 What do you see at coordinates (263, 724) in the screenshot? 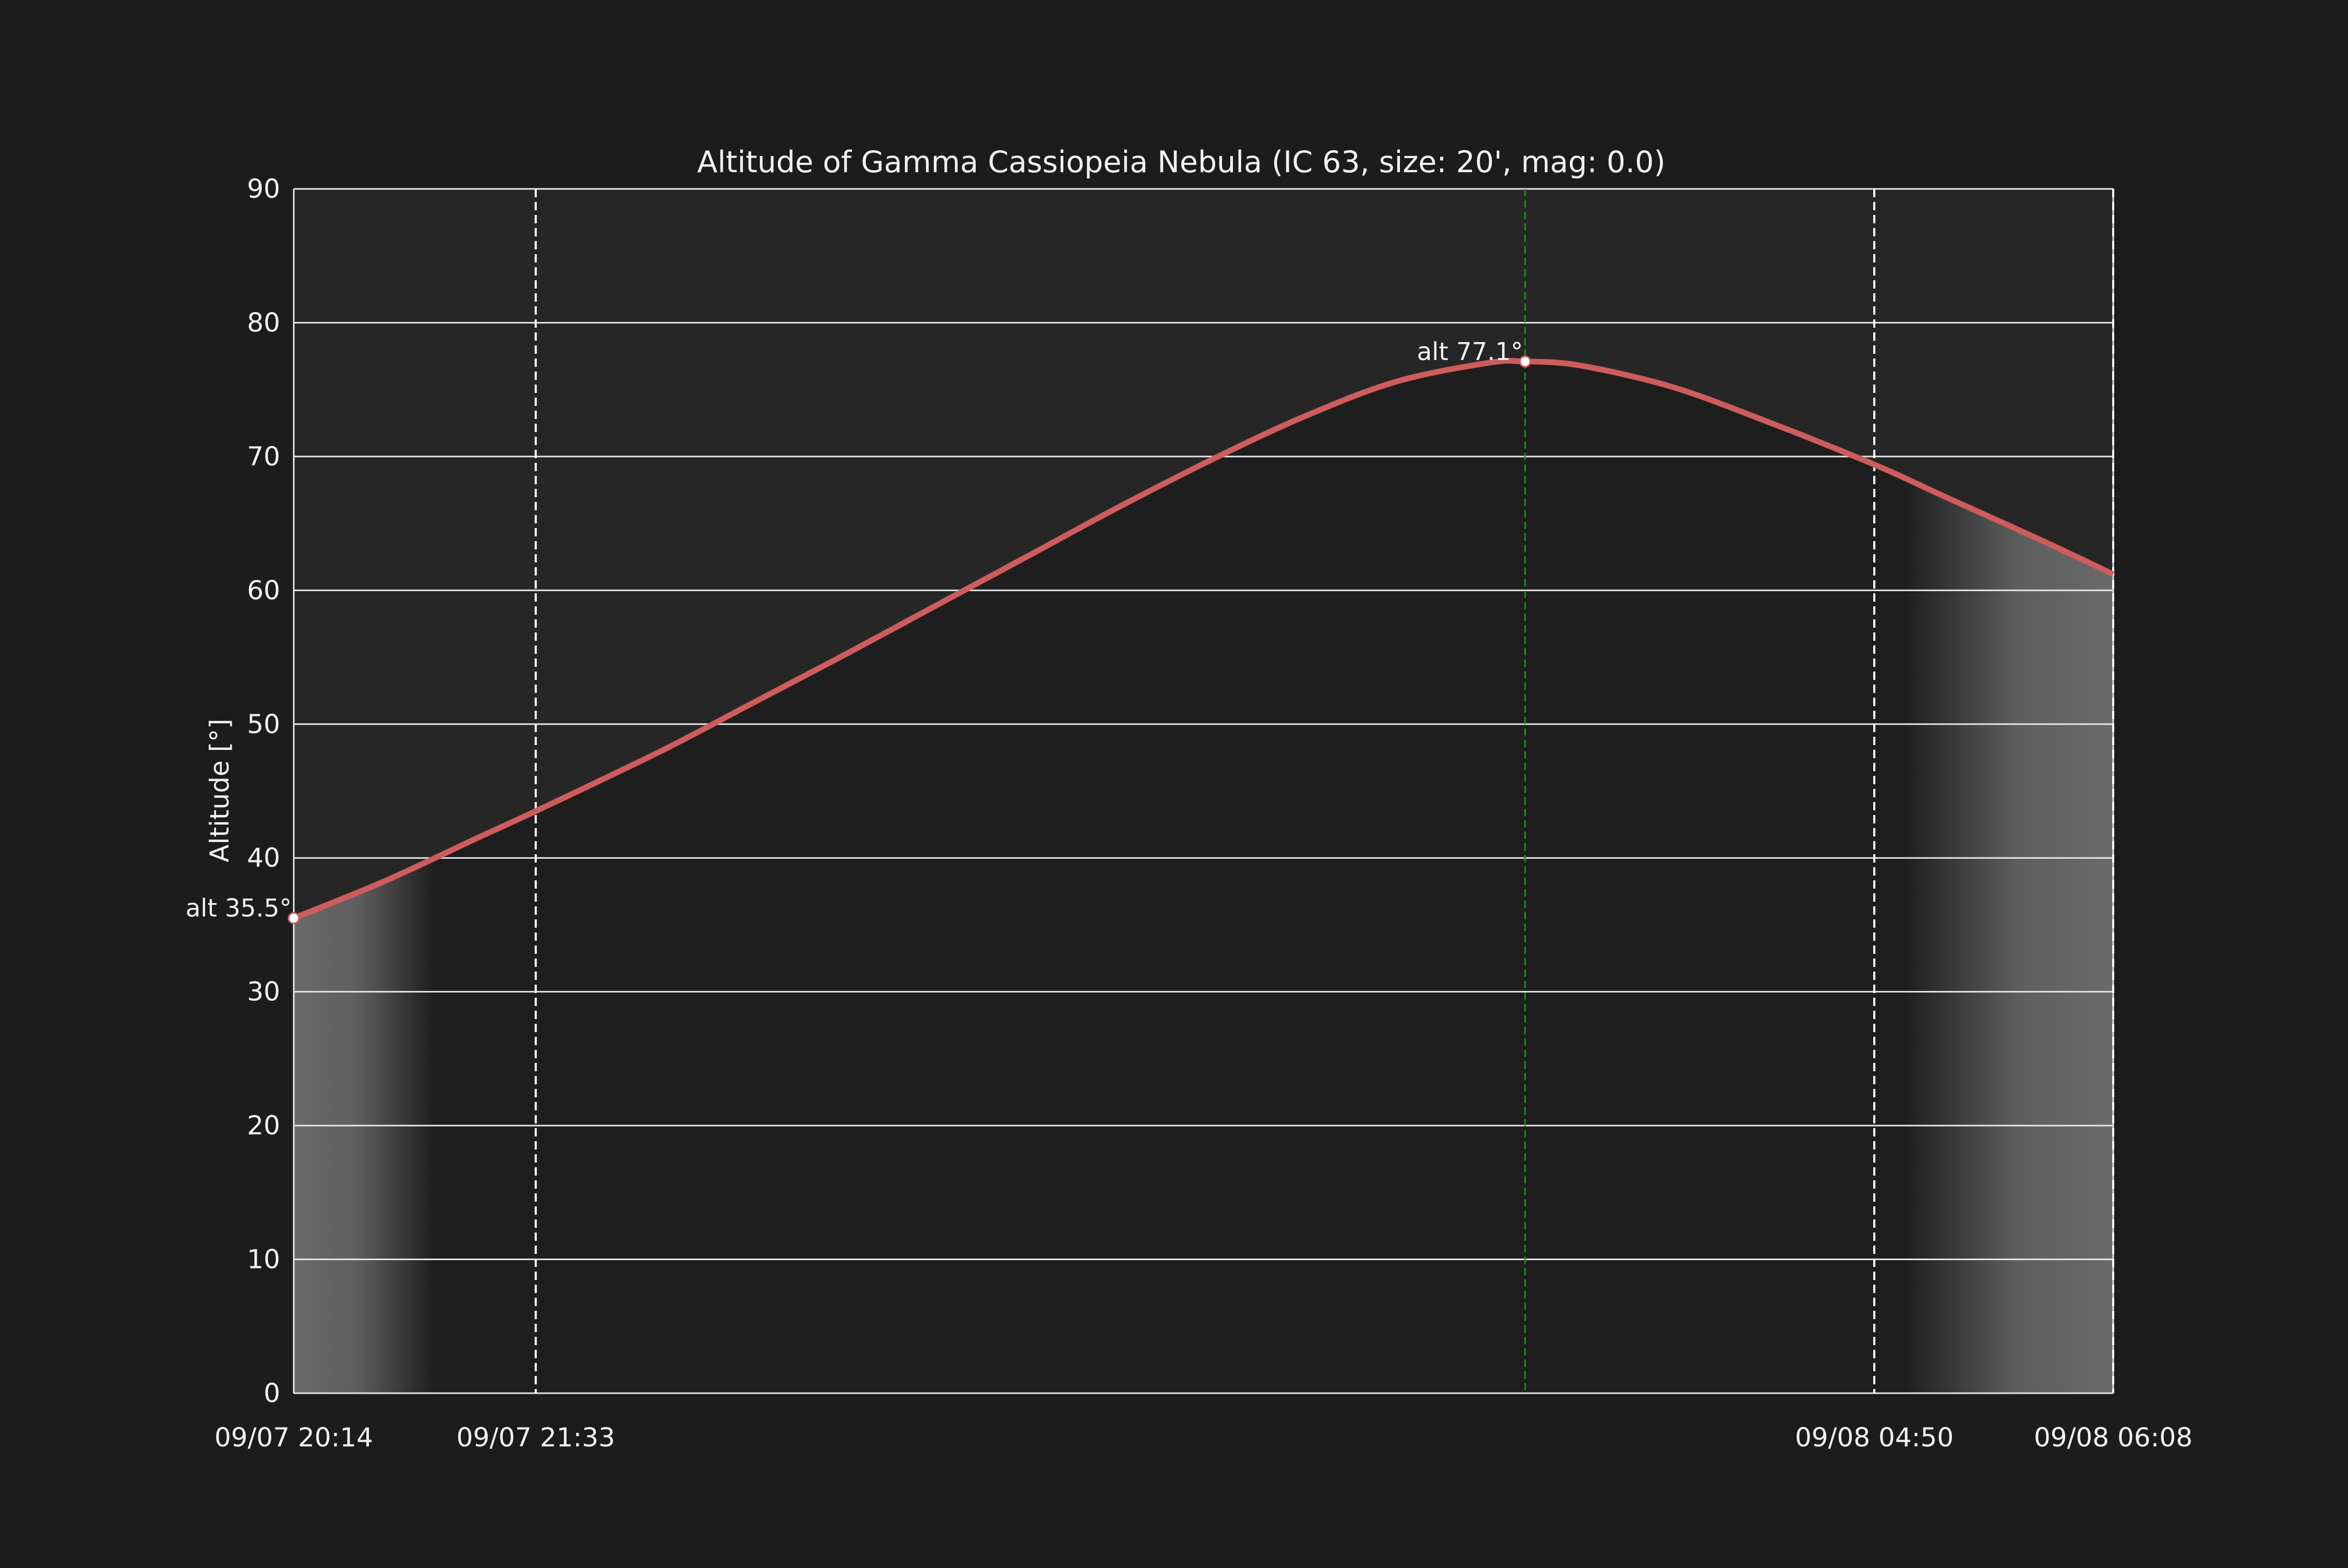
I see `y-tick-label: 50` at bounding box center [263, 724].